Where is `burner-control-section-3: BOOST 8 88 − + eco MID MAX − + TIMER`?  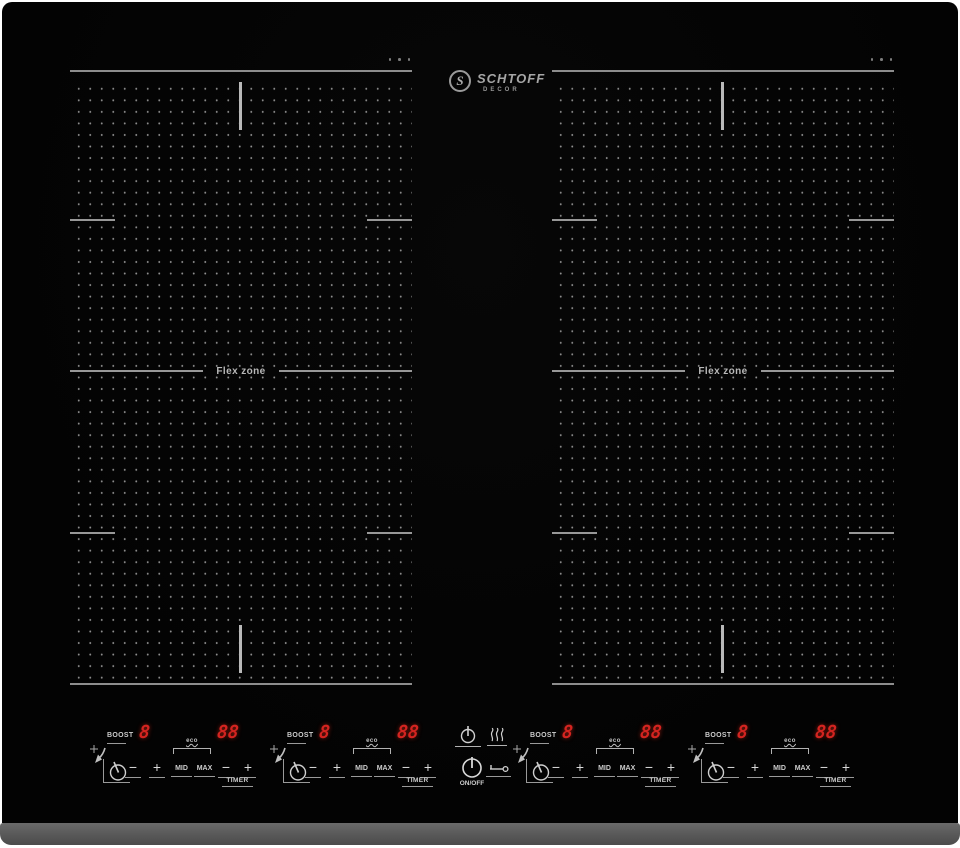
burner-control-section-3: BOOST 8 88 − + eco MID MAX − + TIMER is located at coordinates (597, 757).